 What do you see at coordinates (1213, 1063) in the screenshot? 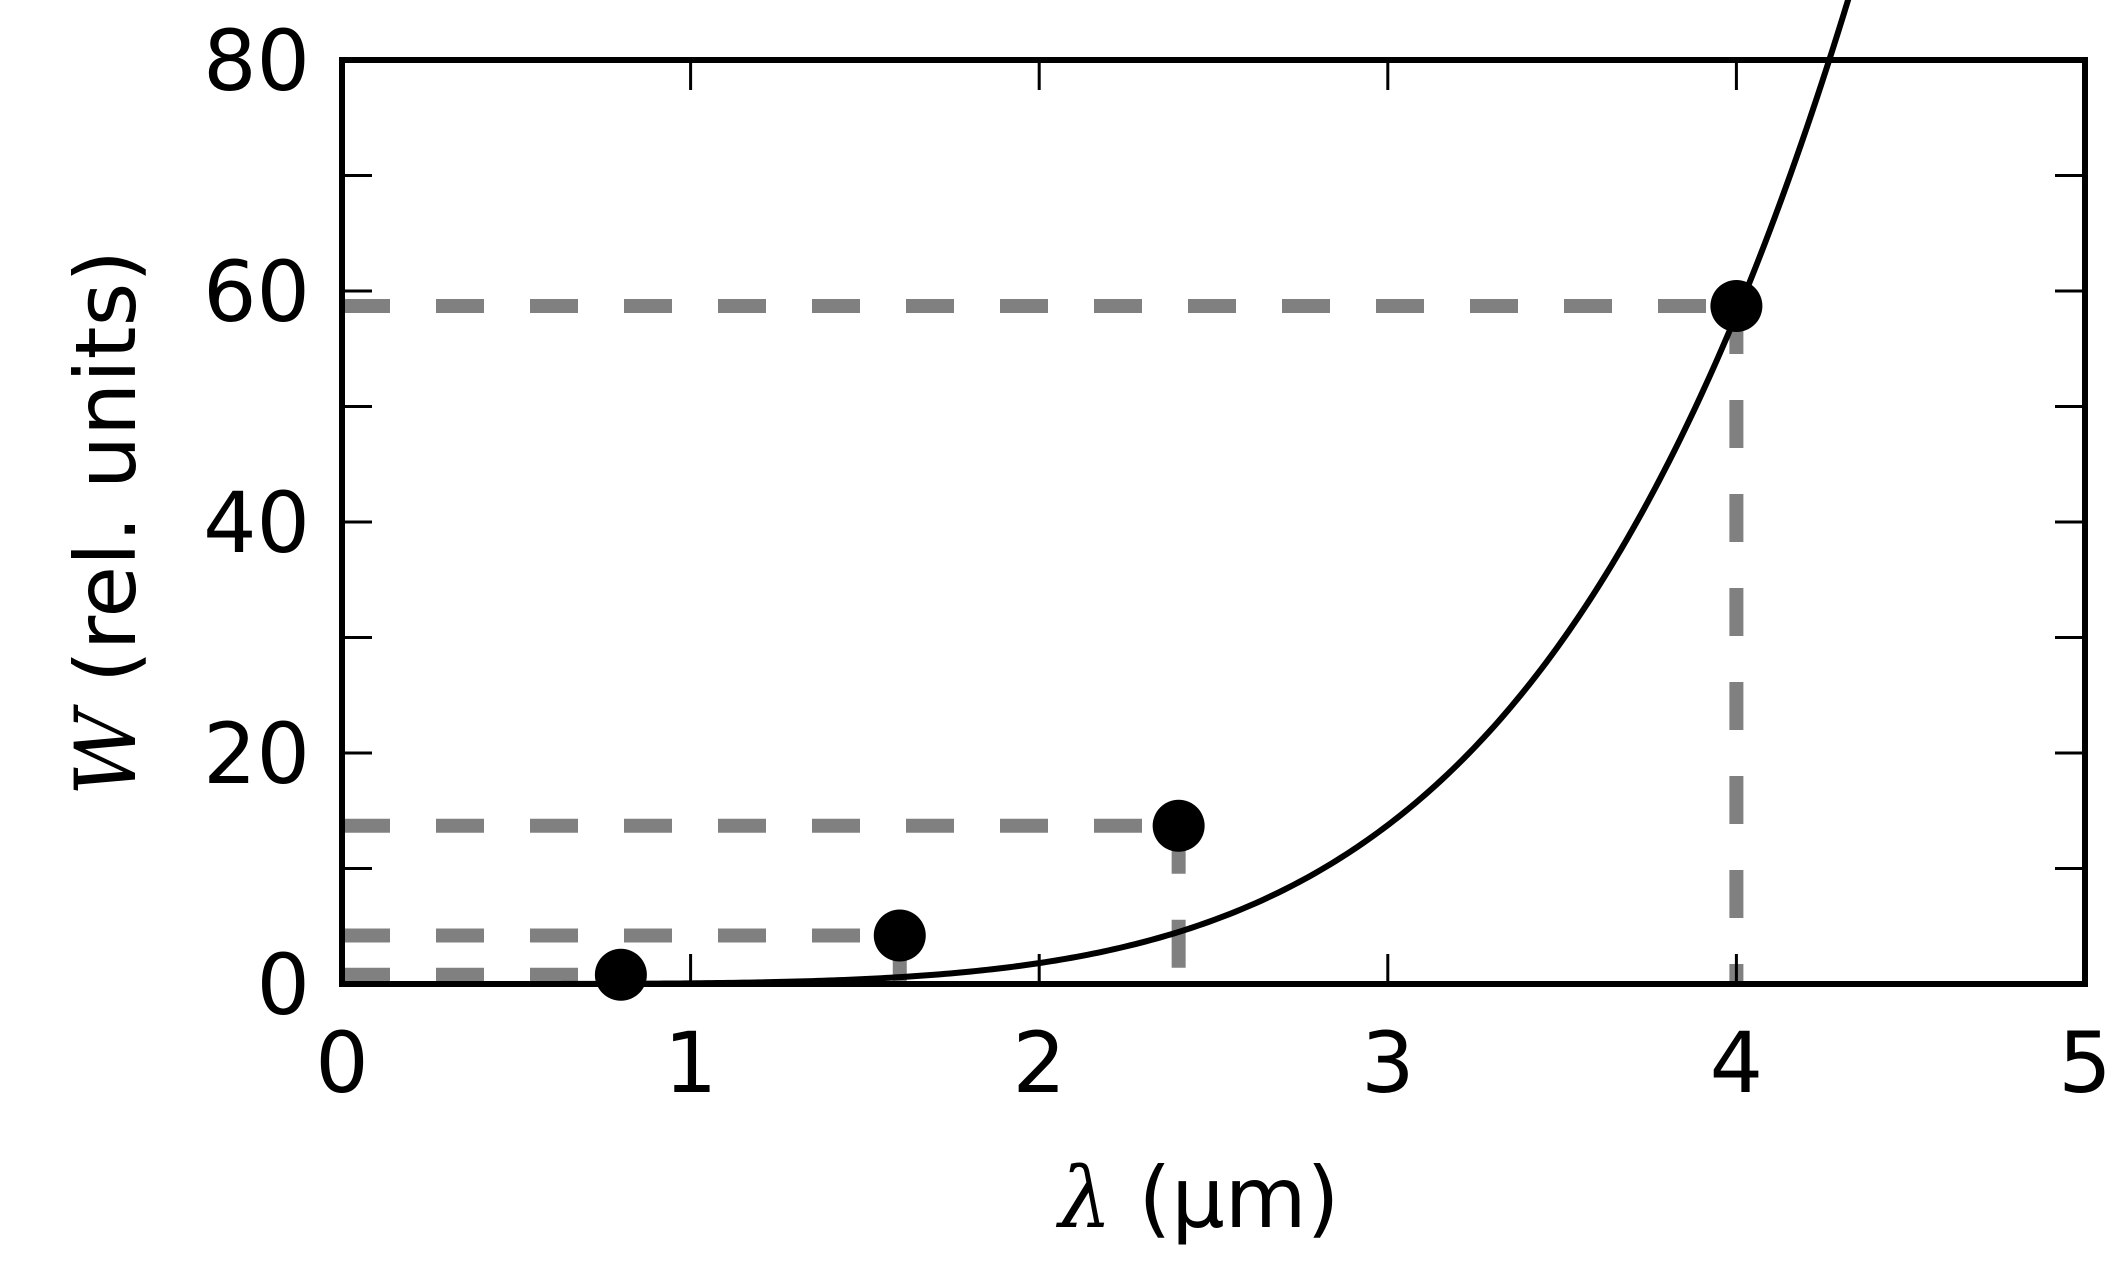
I see `x-tick-labels: 0 1 2 3 4 5` at bounding box center [1213, 1063].